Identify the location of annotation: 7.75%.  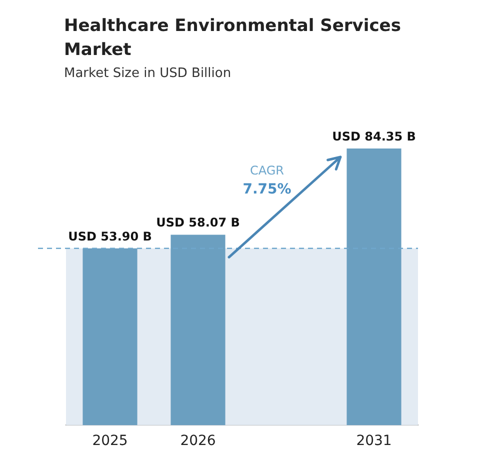
(267, 190).